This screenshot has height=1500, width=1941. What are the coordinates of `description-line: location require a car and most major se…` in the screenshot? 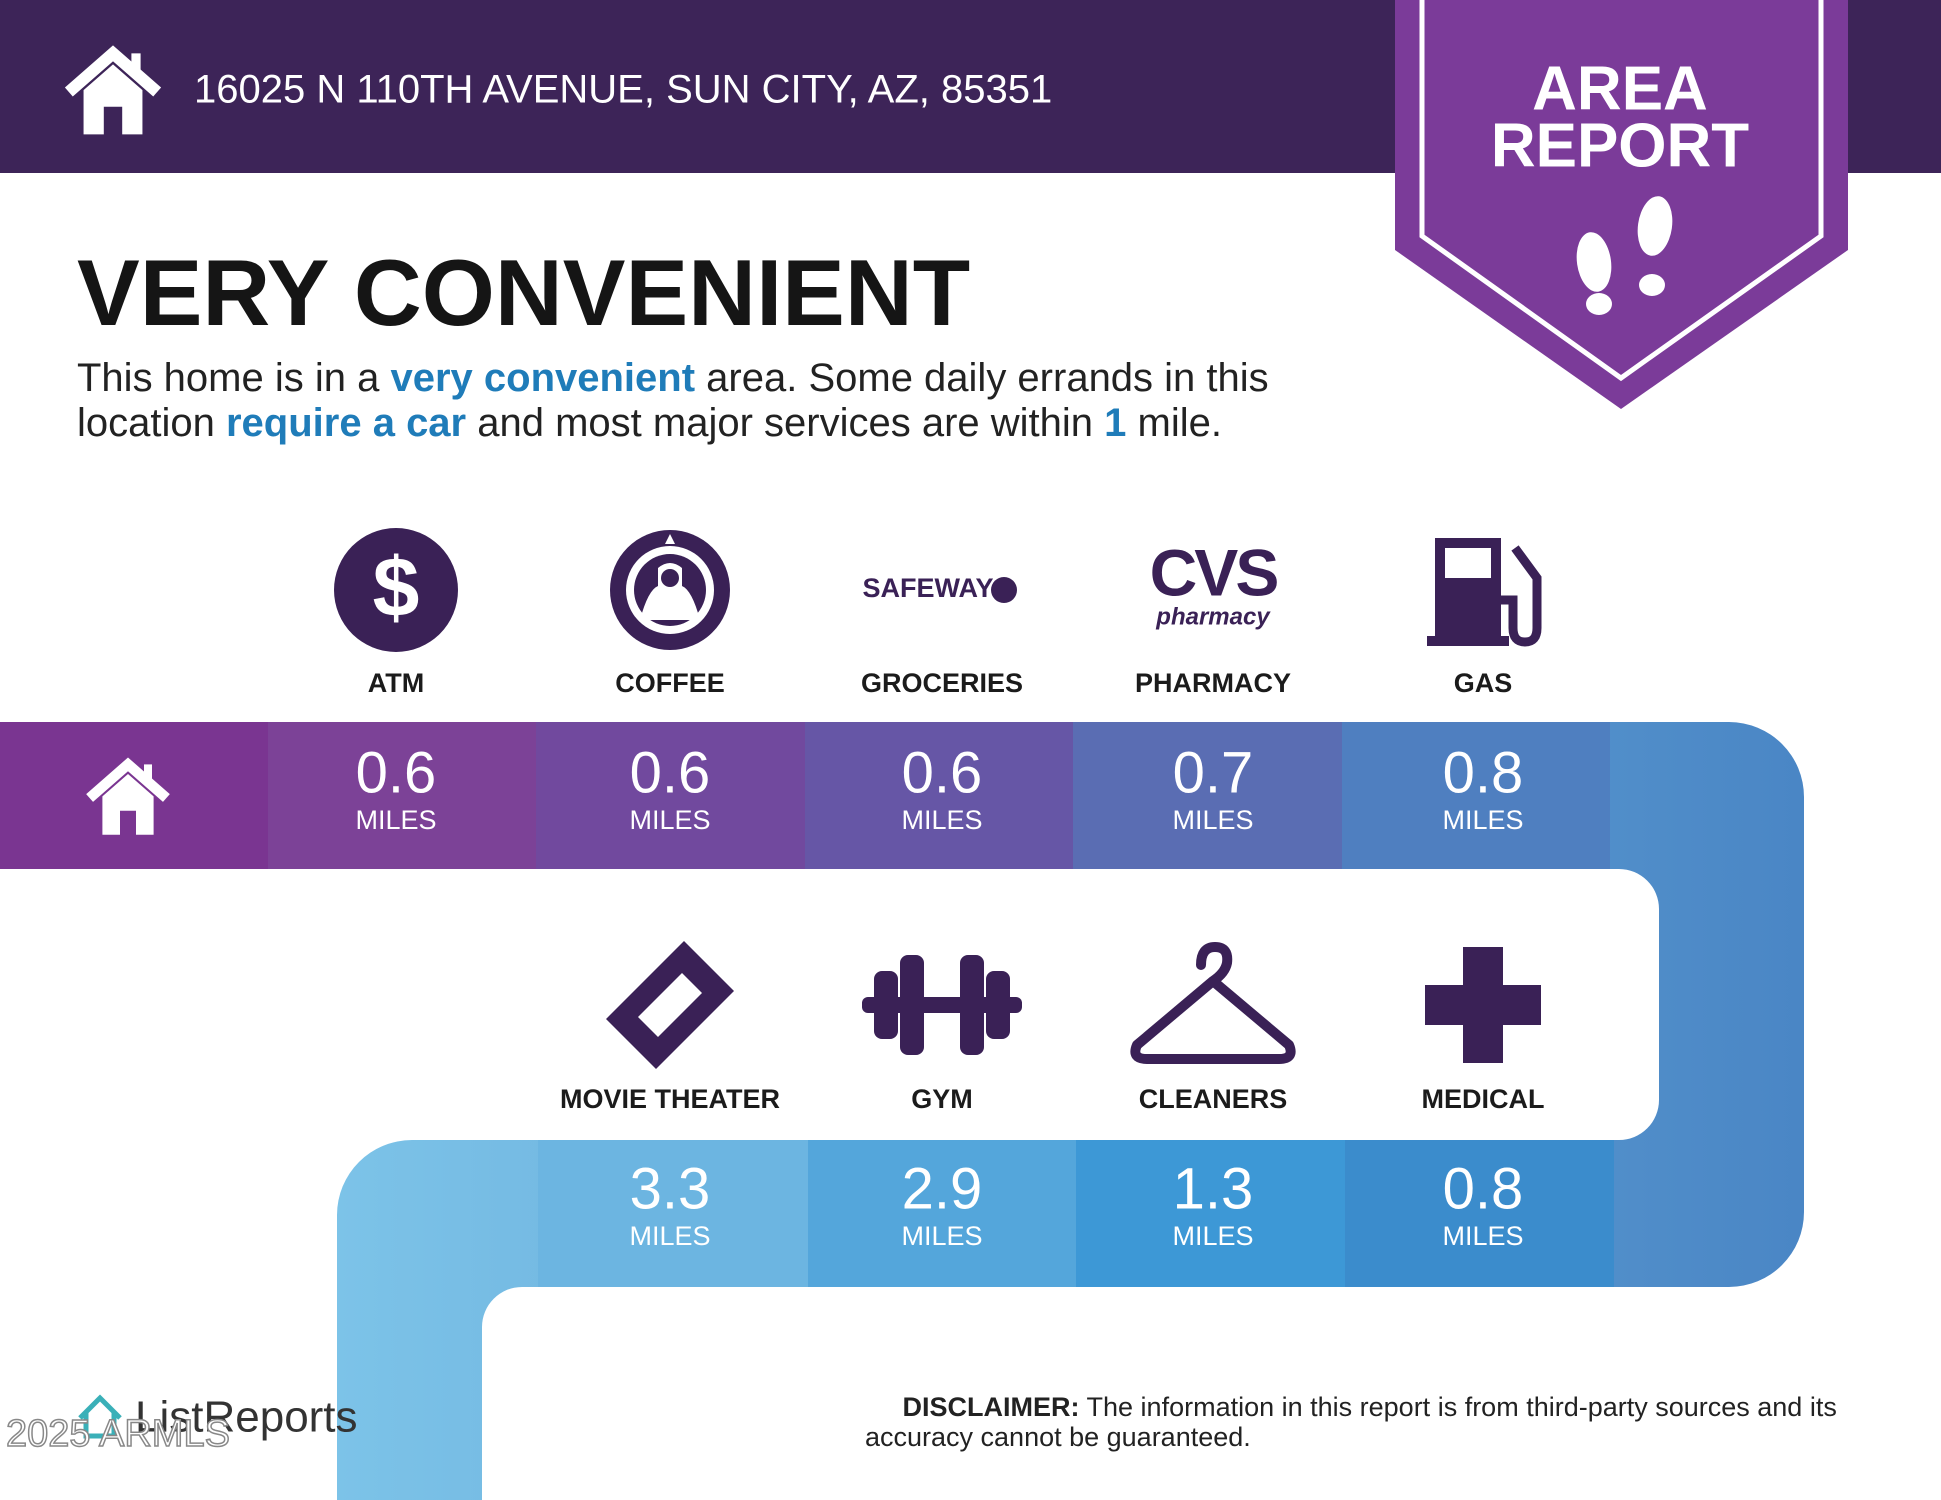 It's located at (649, 423).